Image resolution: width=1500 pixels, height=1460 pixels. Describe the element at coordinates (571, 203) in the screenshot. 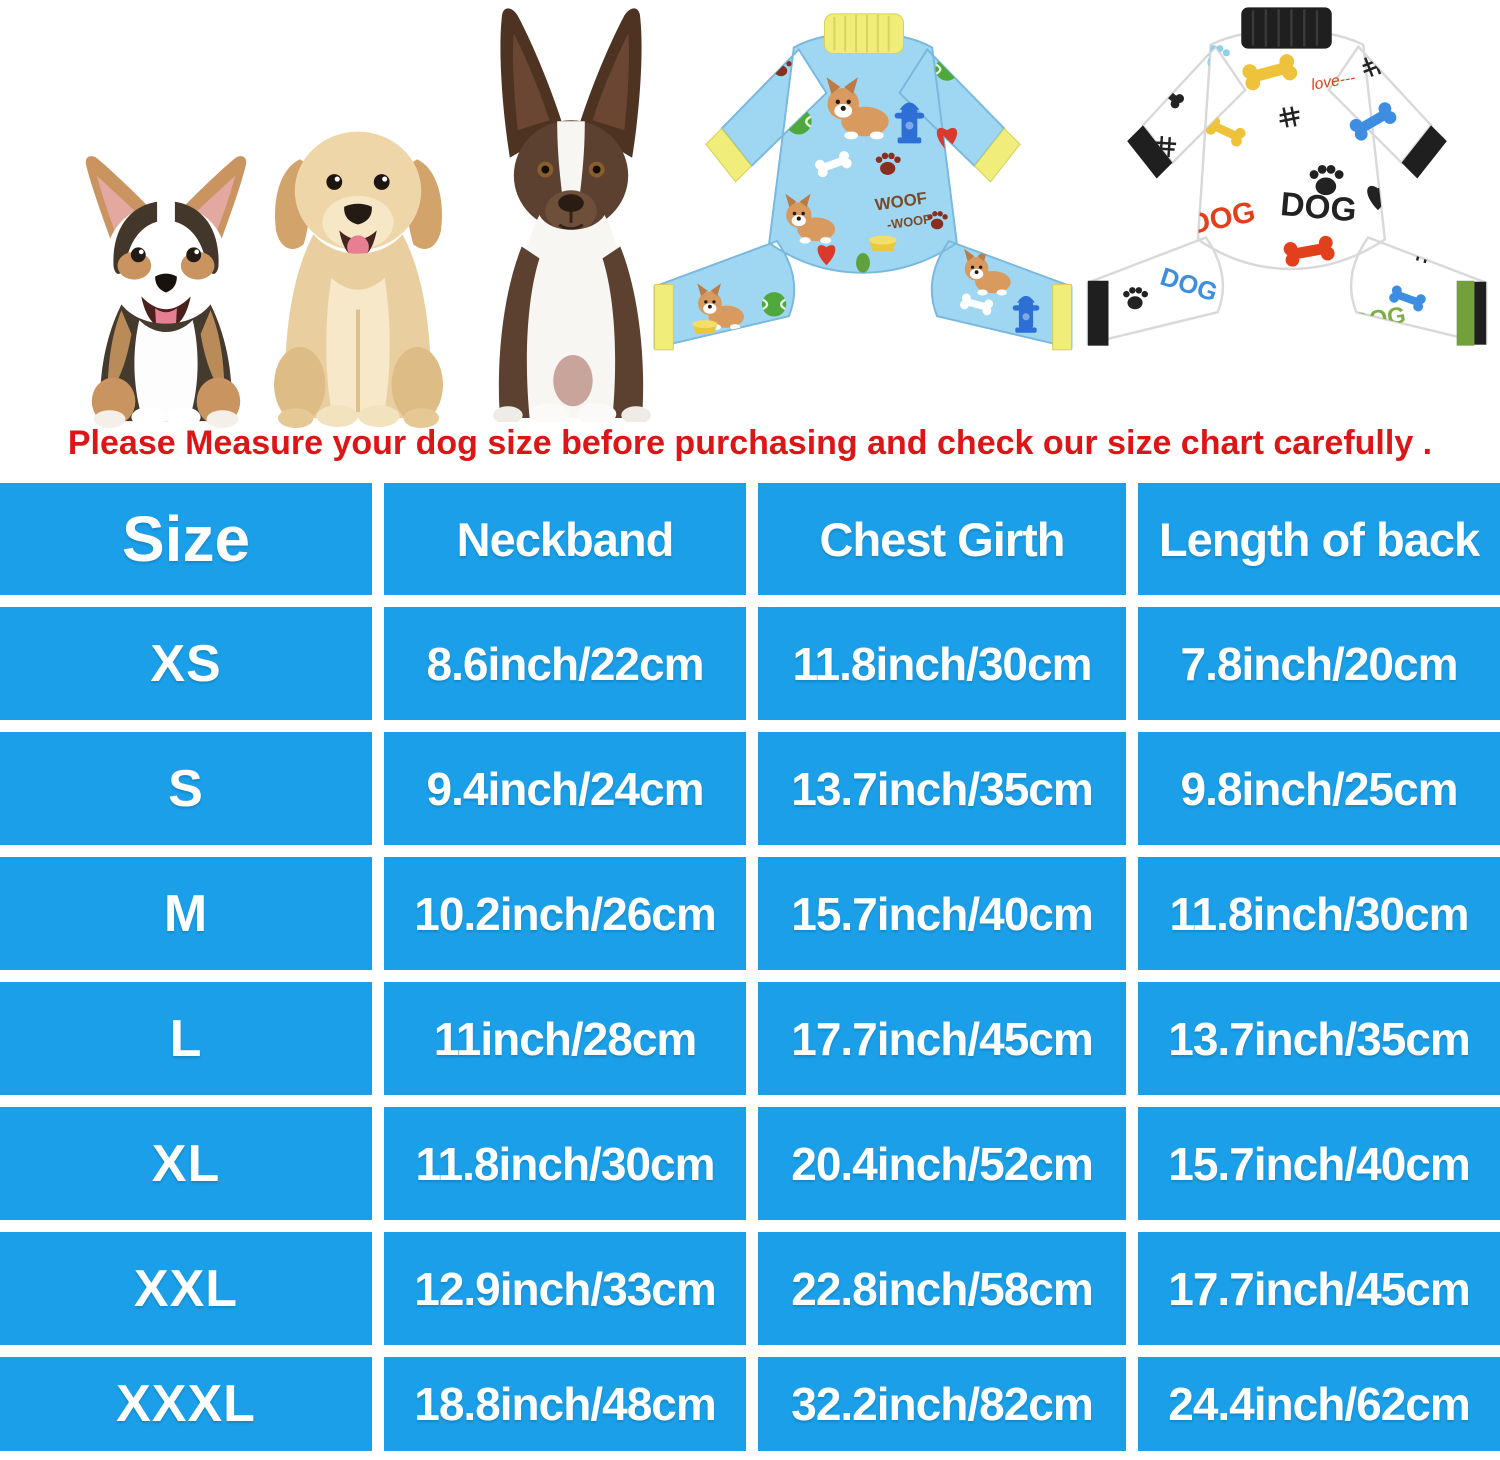

I see `collie-nose` at that location.